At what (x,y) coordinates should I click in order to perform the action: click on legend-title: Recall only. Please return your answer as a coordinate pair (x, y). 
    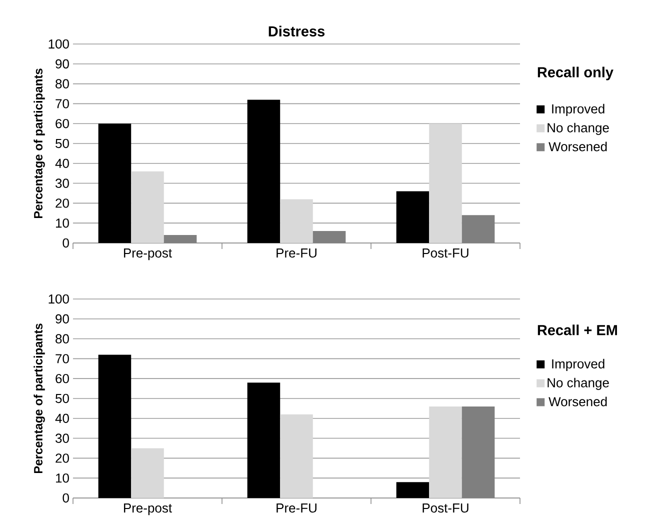
    Looking at the image, I should click on (576, 73).